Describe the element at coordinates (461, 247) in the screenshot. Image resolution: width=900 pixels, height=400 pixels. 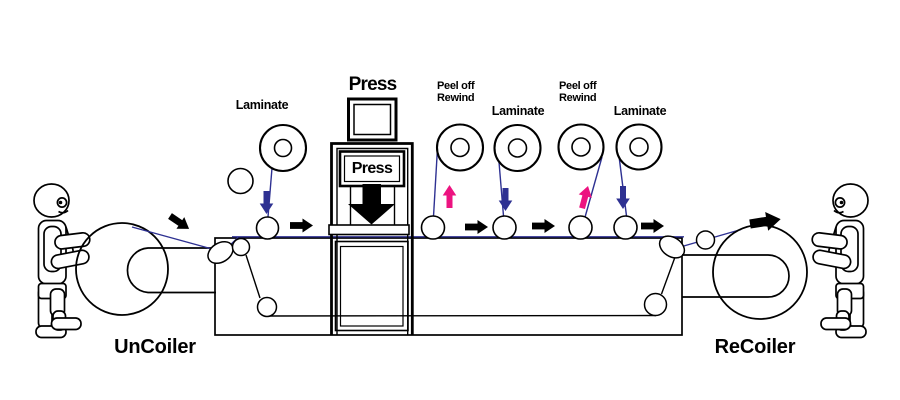
I see `guide-rollers` at that location.